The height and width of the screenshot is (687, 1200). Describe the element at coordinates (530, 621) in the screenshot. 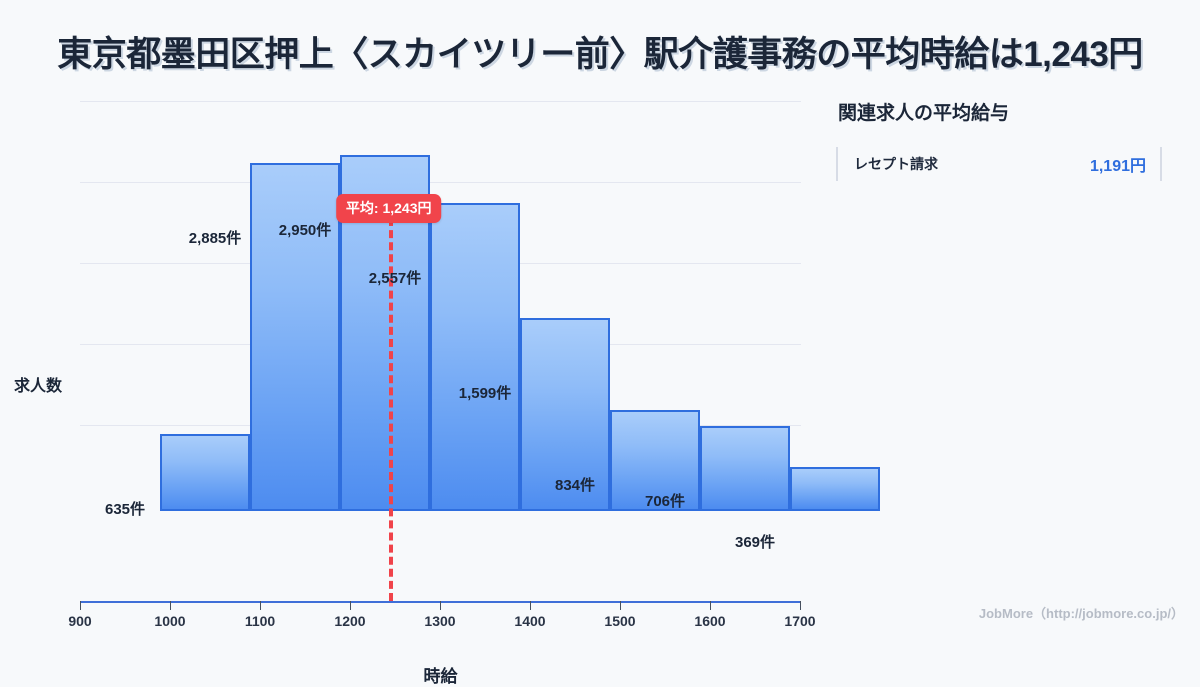

I see `x-axis-tick-label: 1400` at that location.